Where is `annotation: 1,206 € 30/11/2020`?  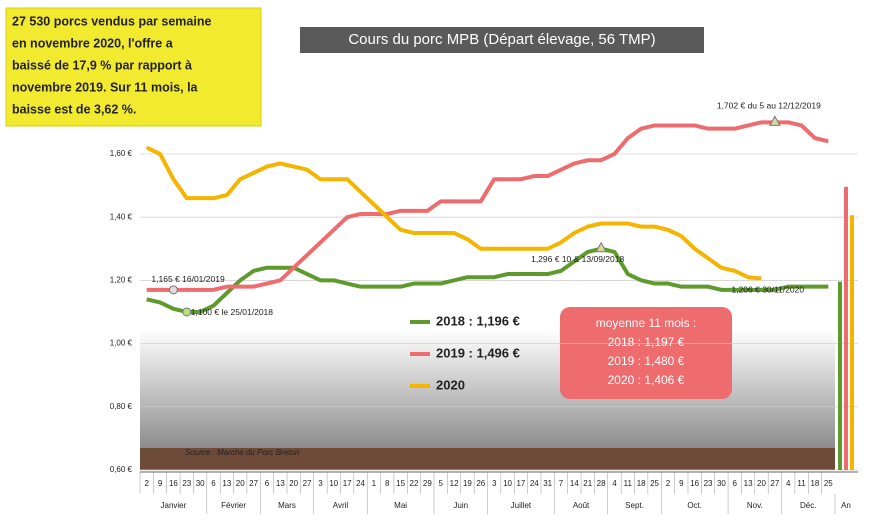 annotation: 1,206 € 30/11/2020 is located at coordinates (767, 290).